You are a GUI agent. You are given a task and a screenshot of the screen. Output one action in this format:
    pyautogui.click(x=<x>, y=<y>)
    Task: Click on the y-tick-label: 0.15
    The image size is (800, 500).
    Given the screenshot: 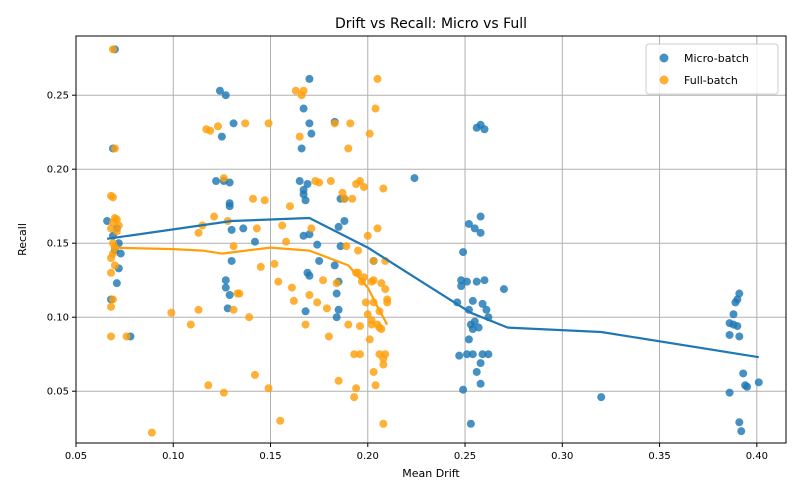 What is the action you would take?
    pyautogui.click(x=58, y=244)
    